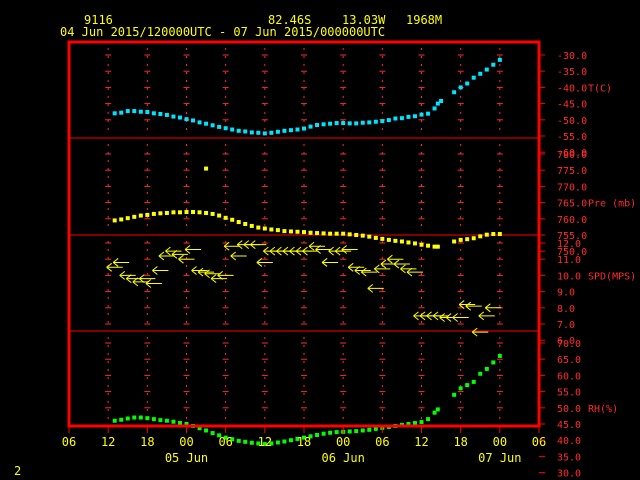 The width and height of the screenshot is (640, 480). I want to click on y-tick-label: 765.0, so click(572, 204).